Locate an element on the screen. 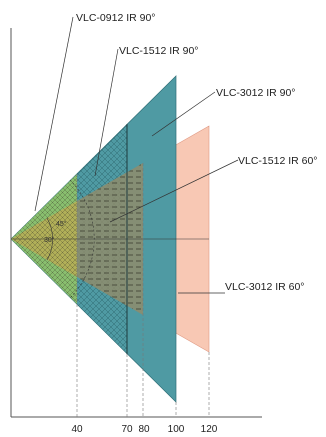 This screenshot has width=326, height=437. x-tick-80: 80 is located at coordinates (144, 429).